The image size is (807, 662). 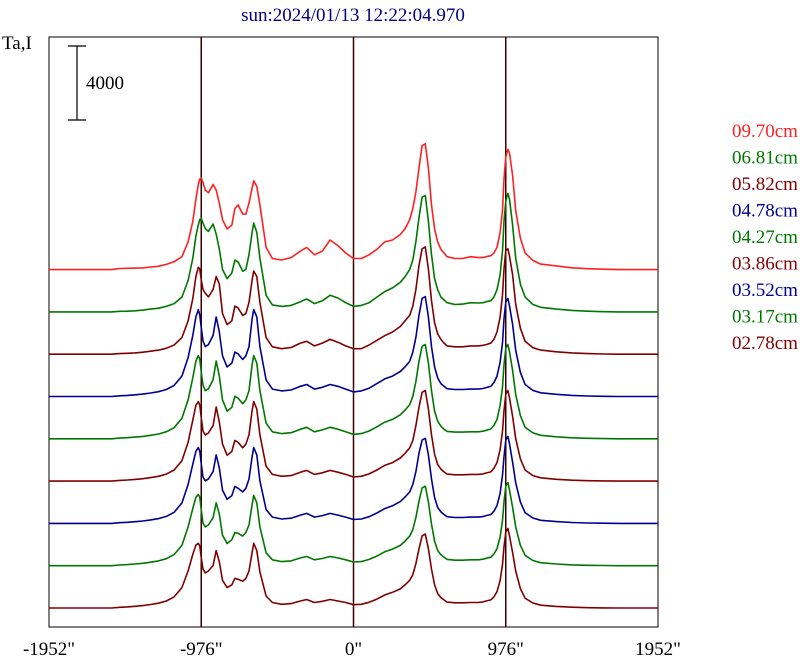 I want to click on series-line-06.81cm, so click(x=353, y=252).